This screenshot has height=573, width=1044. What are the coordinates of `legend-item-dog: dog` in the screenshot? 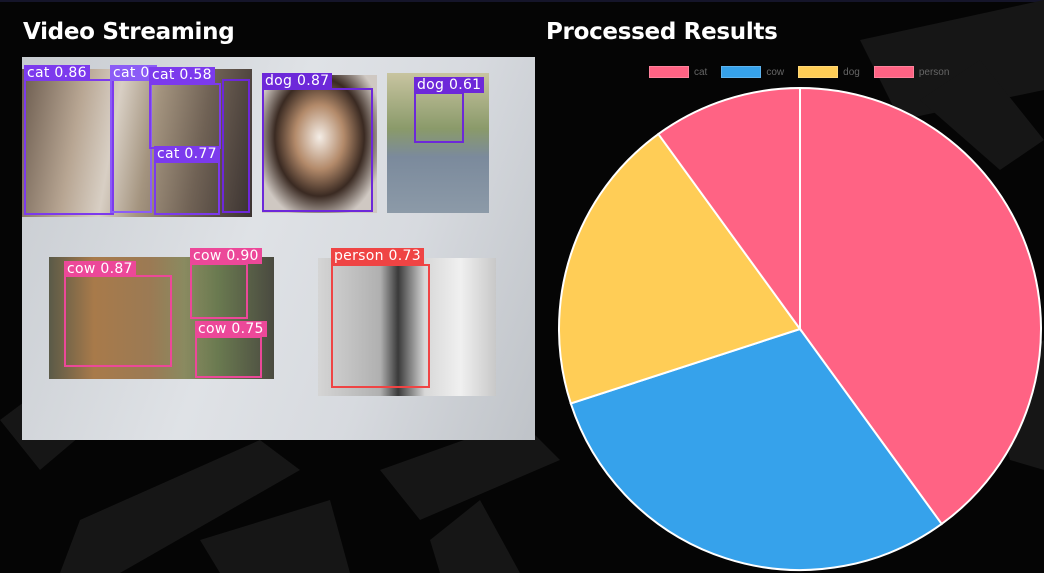 It's located at (829, 72).